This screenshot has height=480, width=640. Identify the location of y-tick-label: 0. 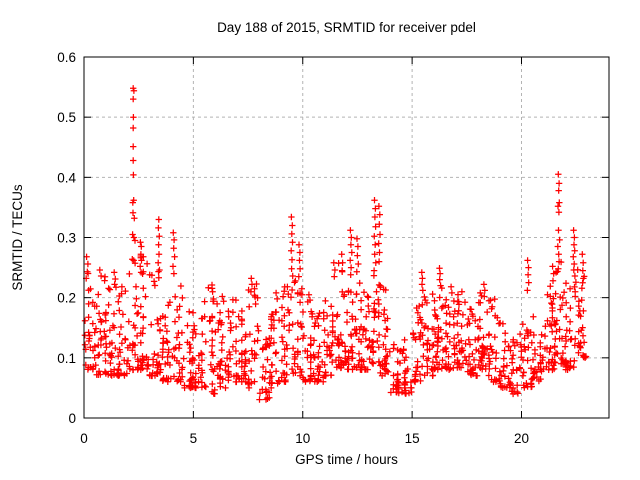
(72, 418).